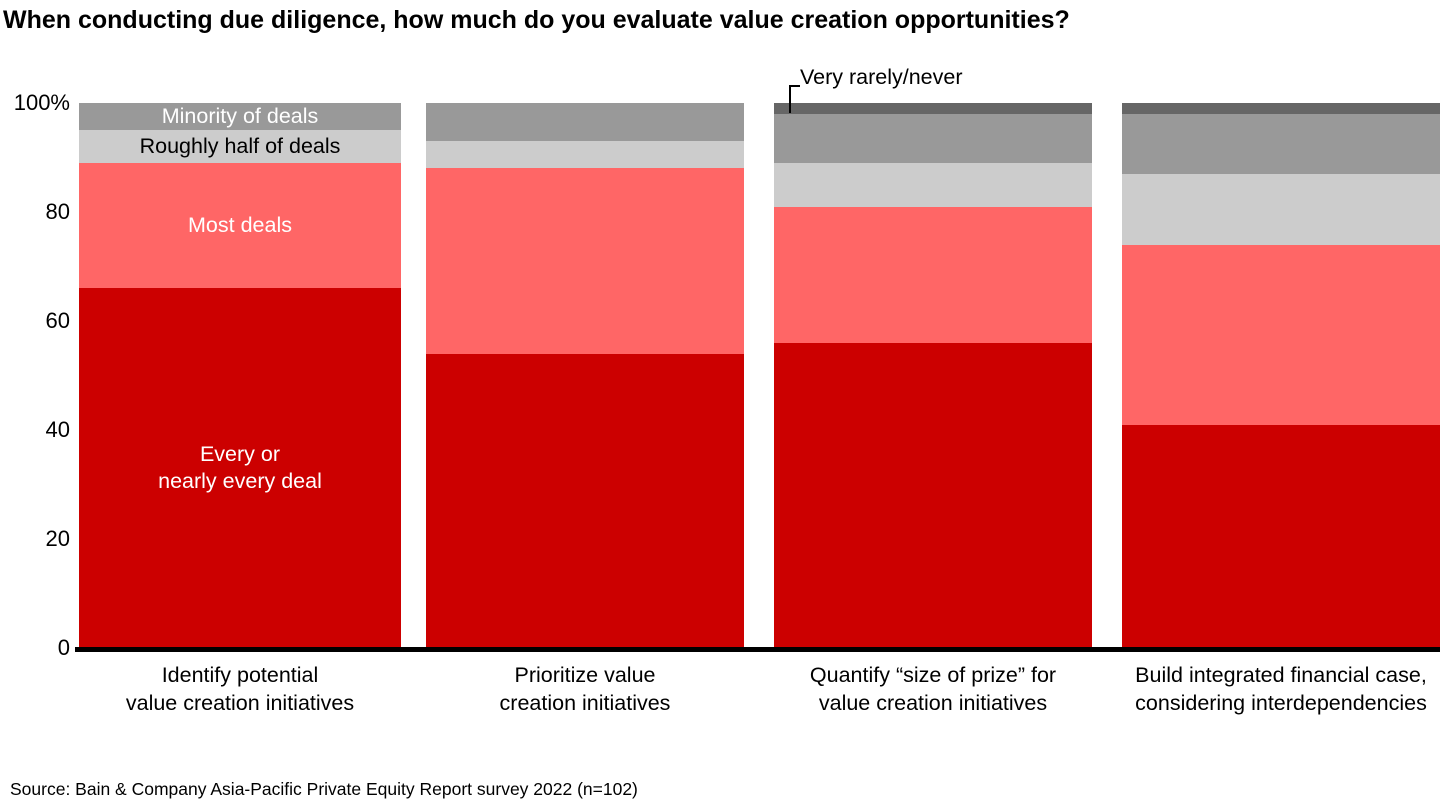  What do you see at coordinates (57, 320) in the screenshot?
I see `y-axis-tick-label-60: 60` at bounding box center [57, 320].